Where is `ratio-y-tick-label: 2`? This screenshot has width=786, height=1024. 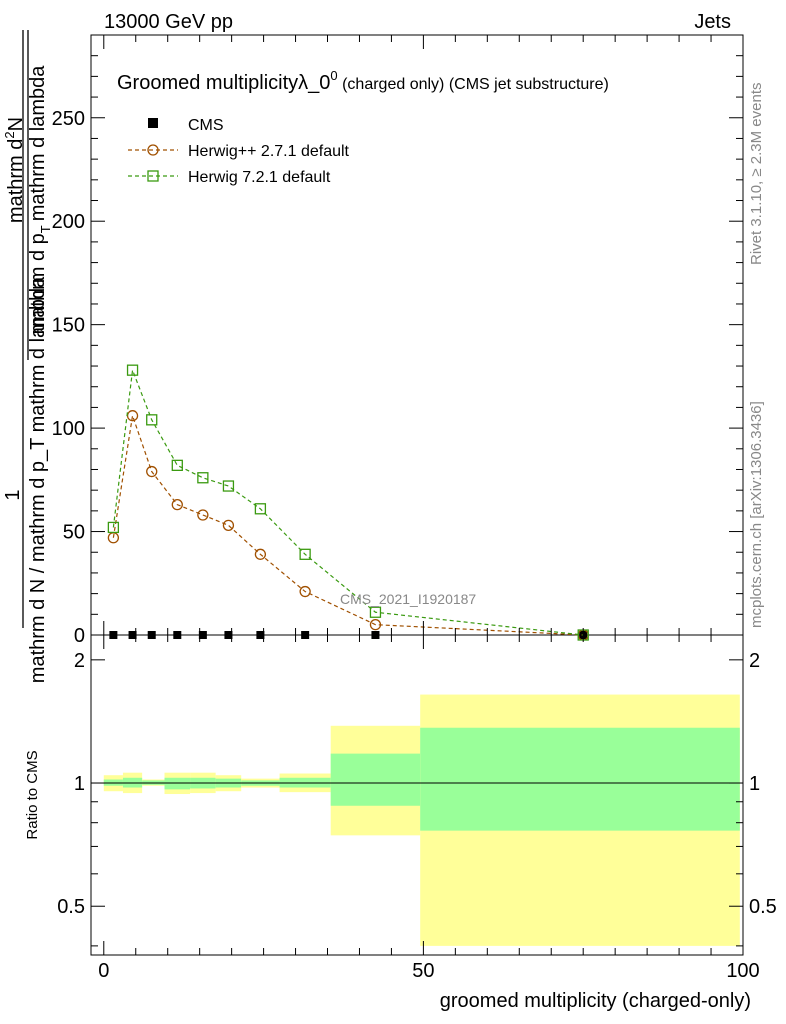 ratio-y-tick-label: 2 is located at coordinates (79, 661).